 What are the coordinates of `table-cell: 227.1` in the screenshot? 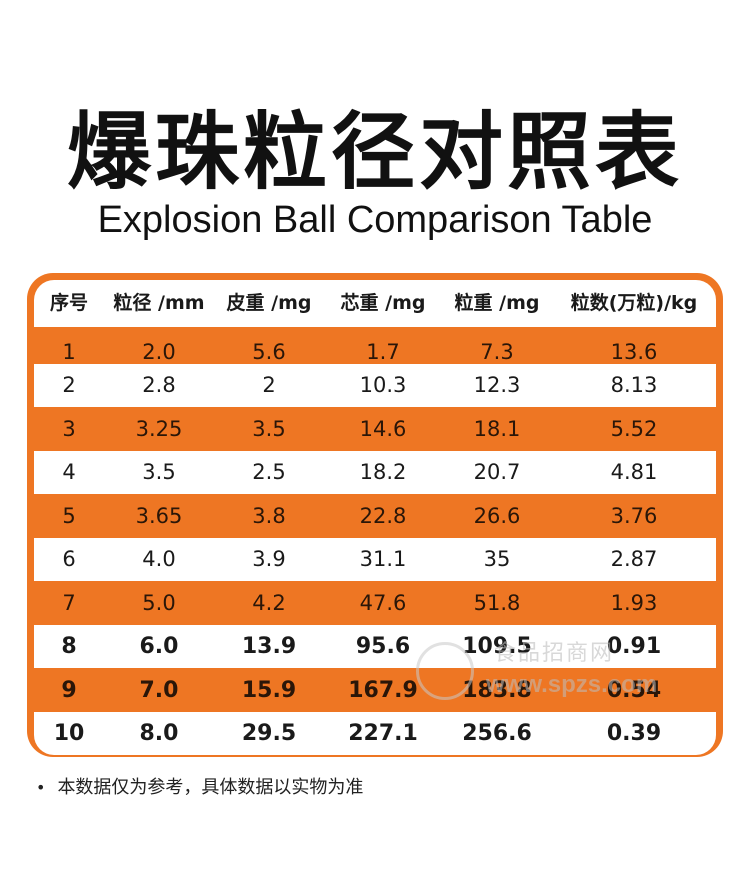 It's located at (383, 733).